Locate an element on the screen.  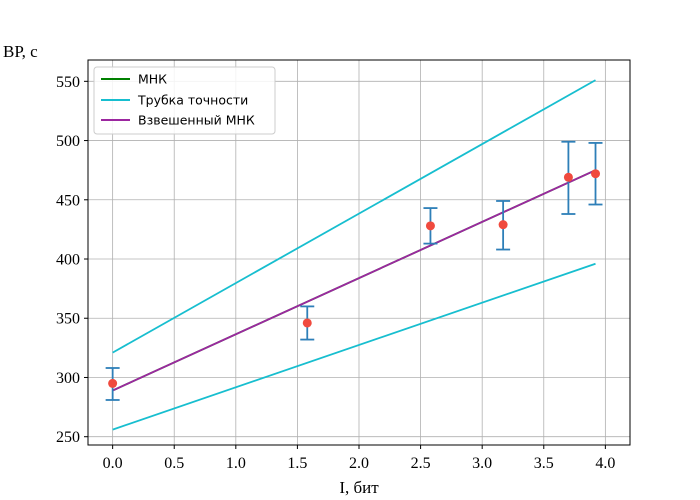
legend-box is located at coordinates (184, 100).